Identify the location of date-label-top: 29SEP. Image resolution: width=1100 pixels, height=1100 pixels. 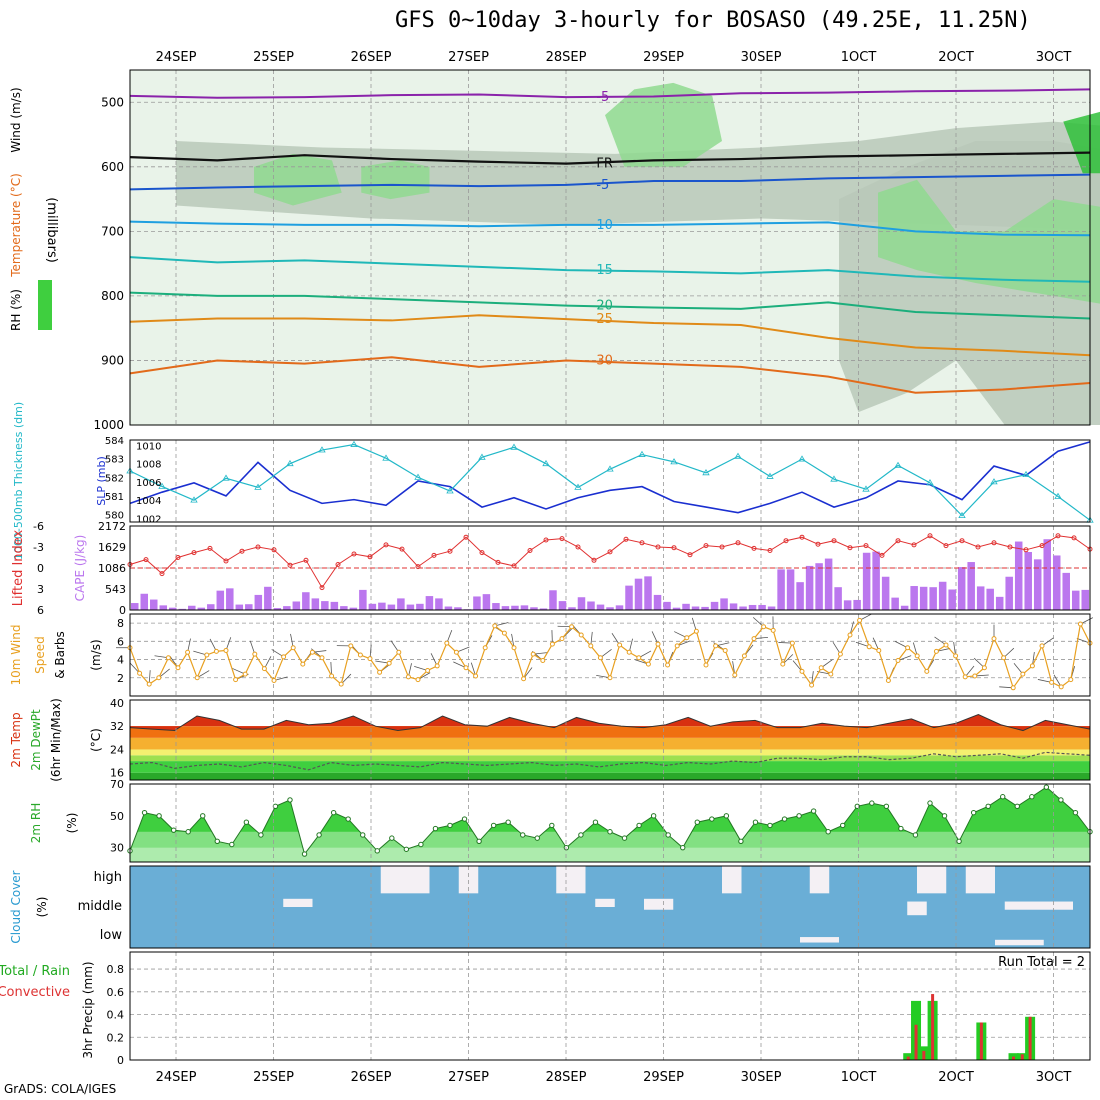
(663, 57).